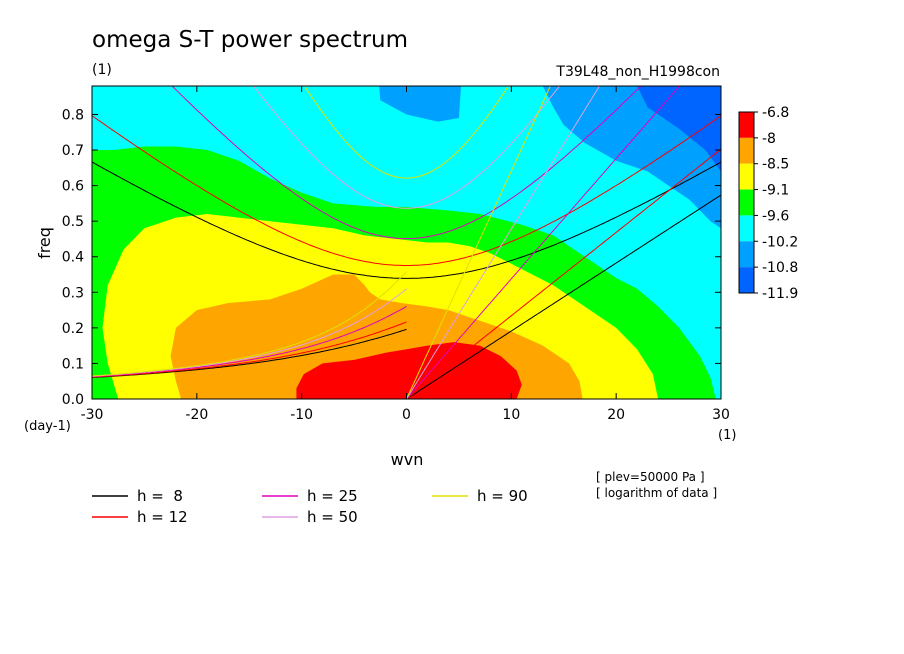  What do you see at coordinates (780, 268) in the screenshot?
I see `colorbar-label: -10.8` at bounding box center [780, 268].